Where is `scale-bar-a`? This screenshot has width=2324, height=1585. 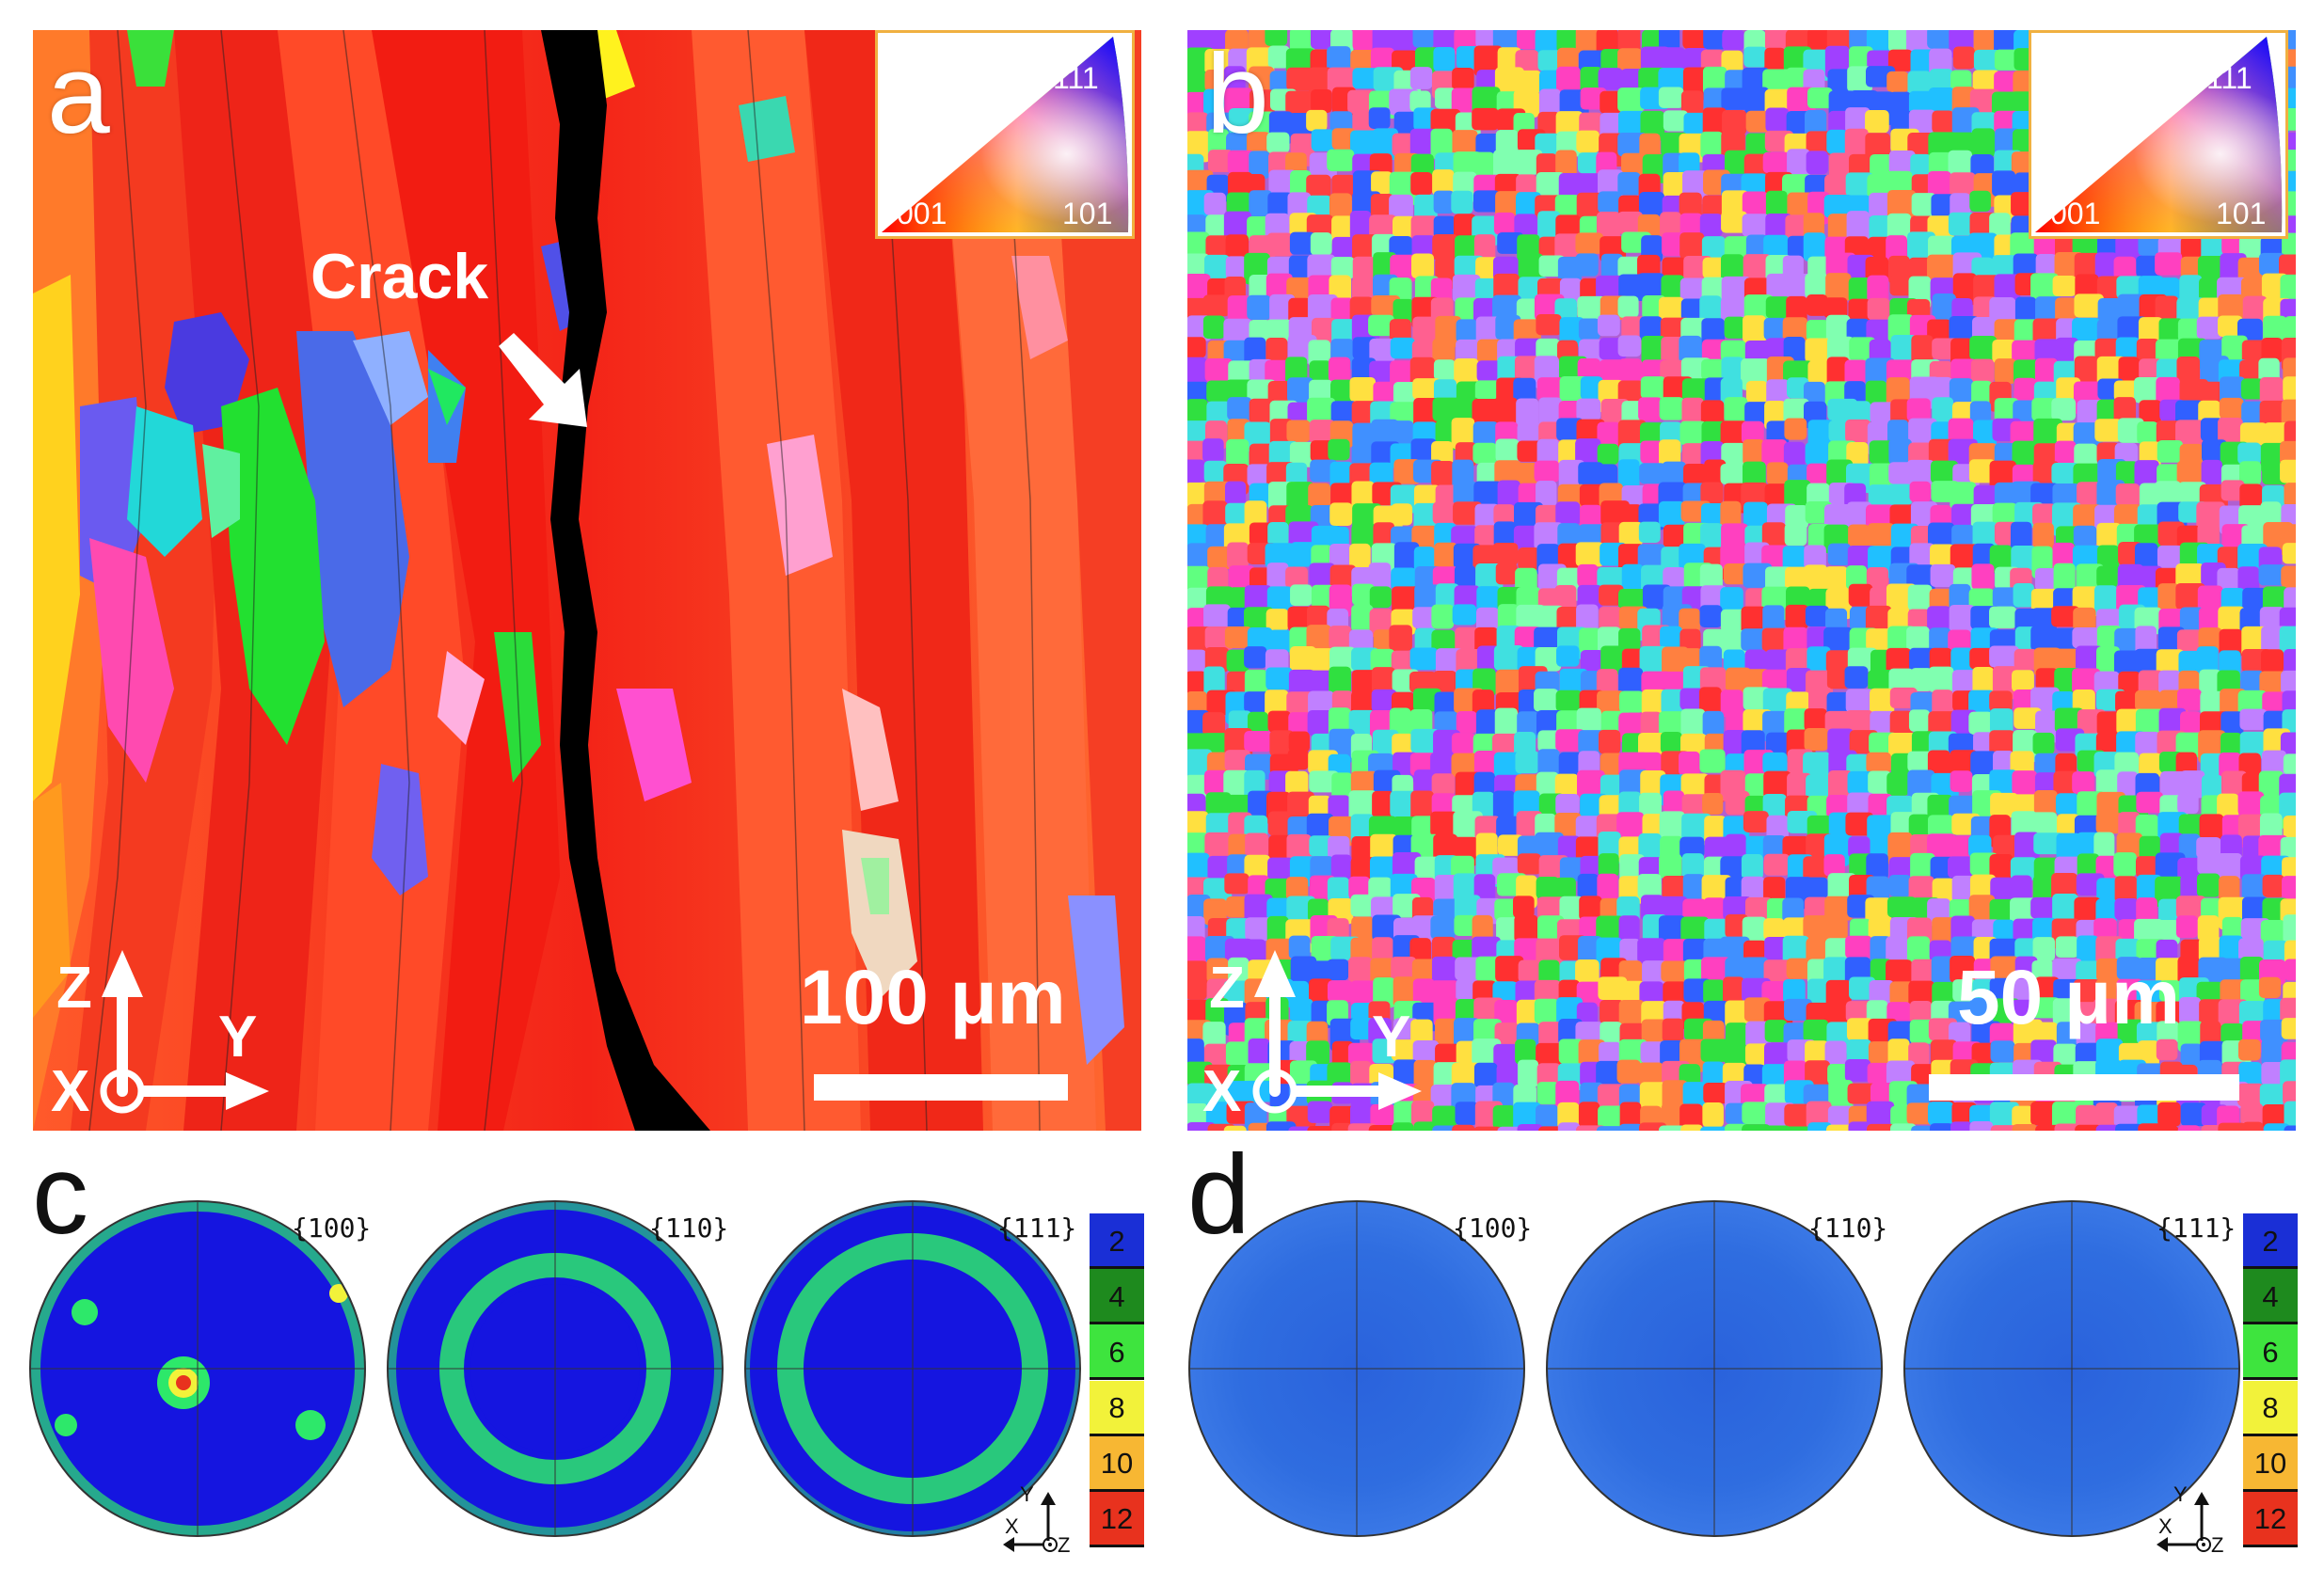 scale-bar-a is located at coordinates (941, 1087).